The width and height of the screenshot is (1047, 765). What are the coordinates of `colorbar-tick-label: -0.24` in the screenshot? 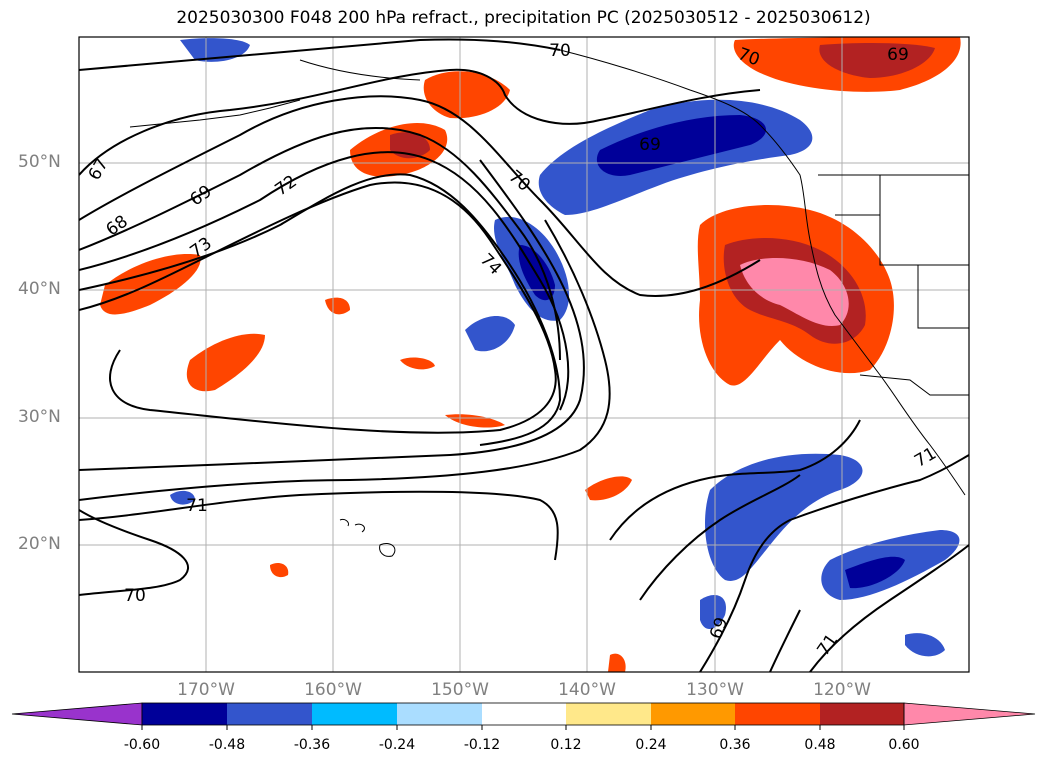 It's located at (397, 745).